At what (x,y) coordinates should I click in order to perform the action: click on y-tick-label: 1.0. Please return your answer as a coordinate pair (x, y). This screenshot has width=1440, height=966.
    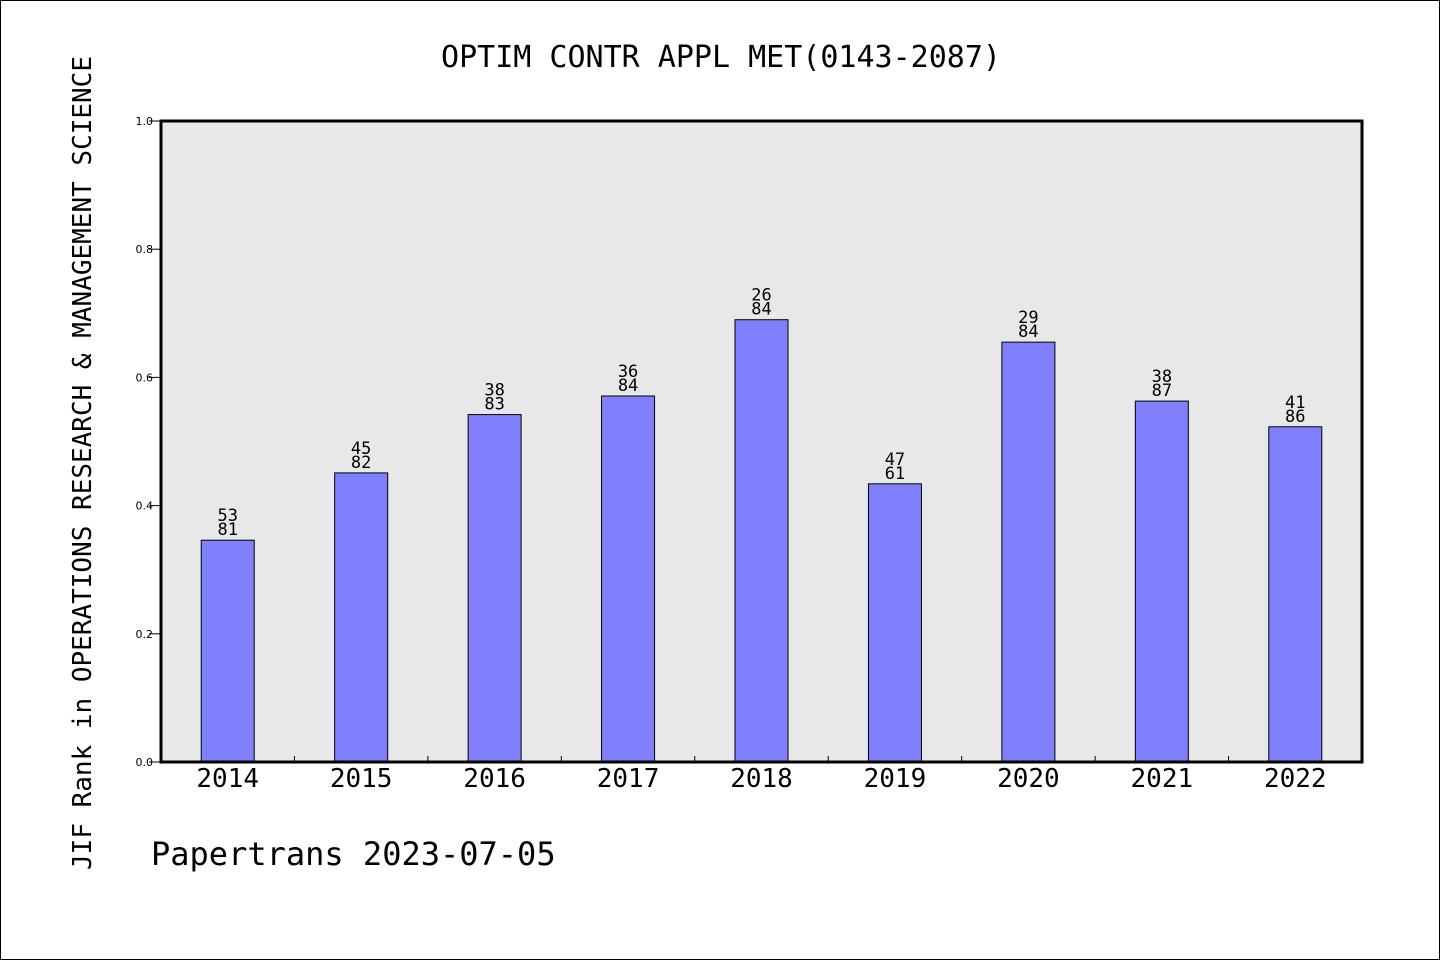
    Looking at the image, I should click on (145, 121).